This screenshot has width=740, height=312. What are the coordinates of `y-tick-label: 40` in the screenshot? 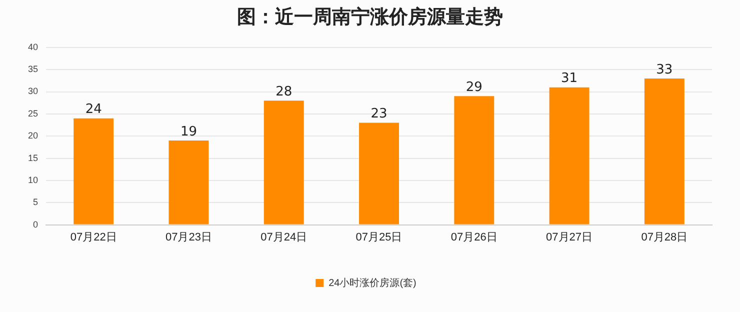 It's located at (33, 47).